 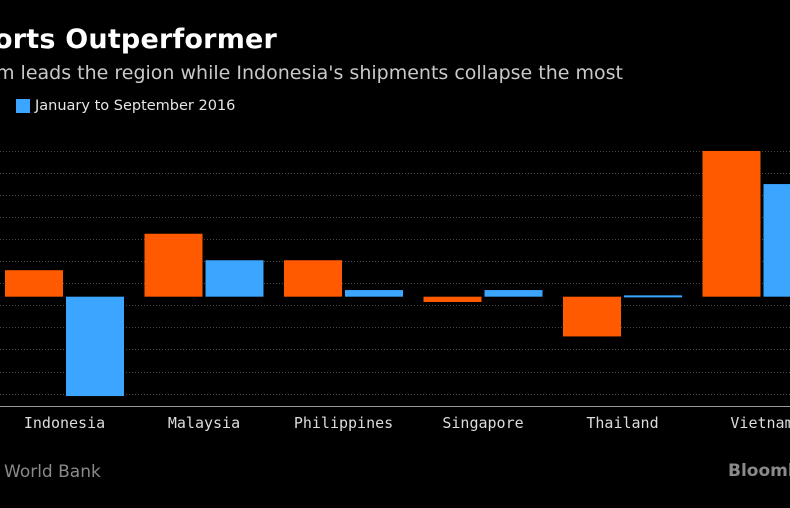 What do you see at coordinates (760, 423) in the screenshot?
I see `x-tick-label-vietnam: Vietnam` at bounding box center [760, 423].